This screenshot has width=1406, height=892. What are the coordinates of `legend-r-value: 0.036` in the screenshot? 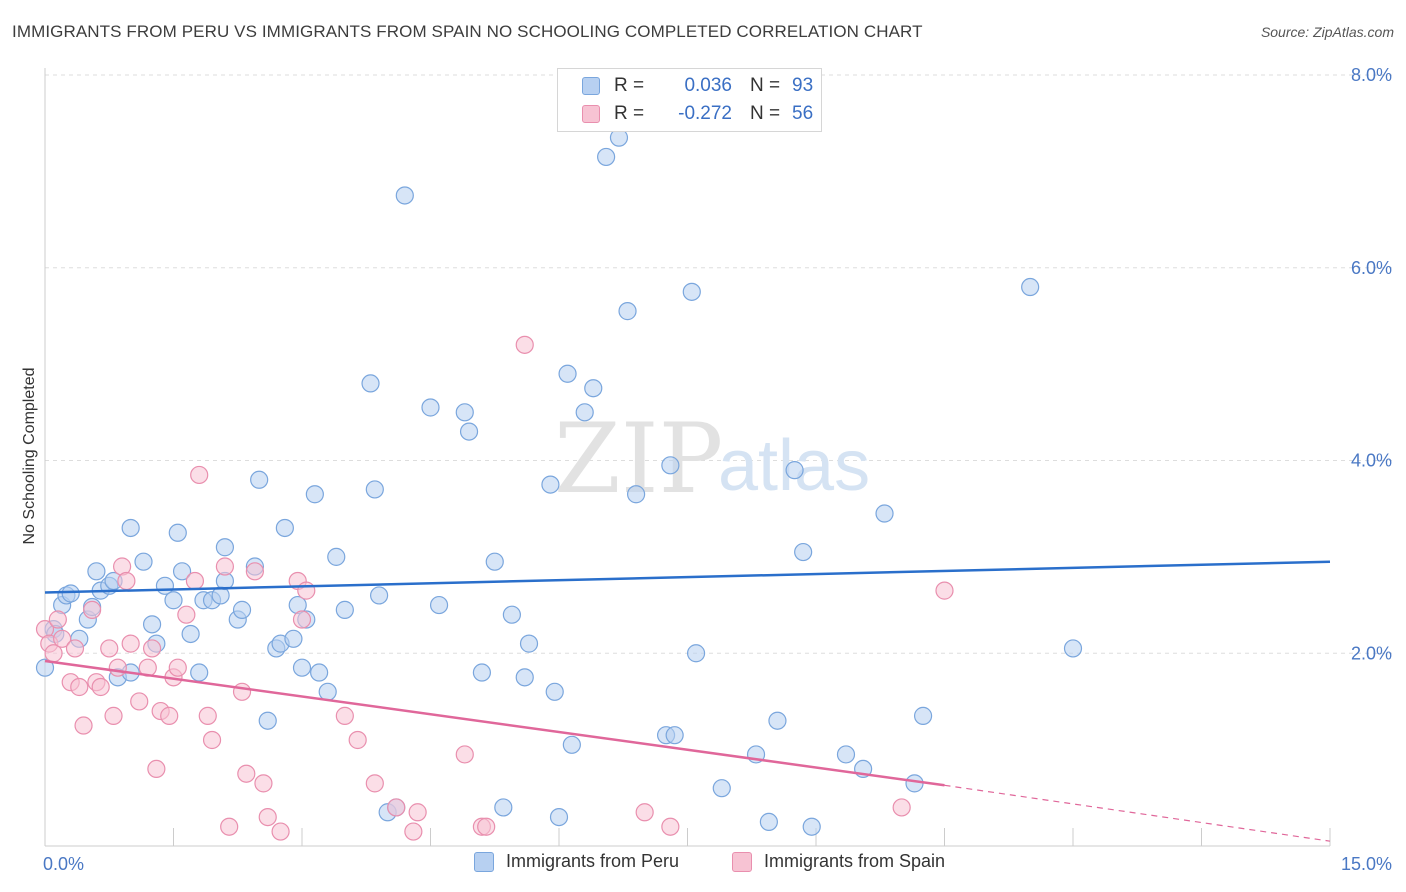 It's located at (708, 85).